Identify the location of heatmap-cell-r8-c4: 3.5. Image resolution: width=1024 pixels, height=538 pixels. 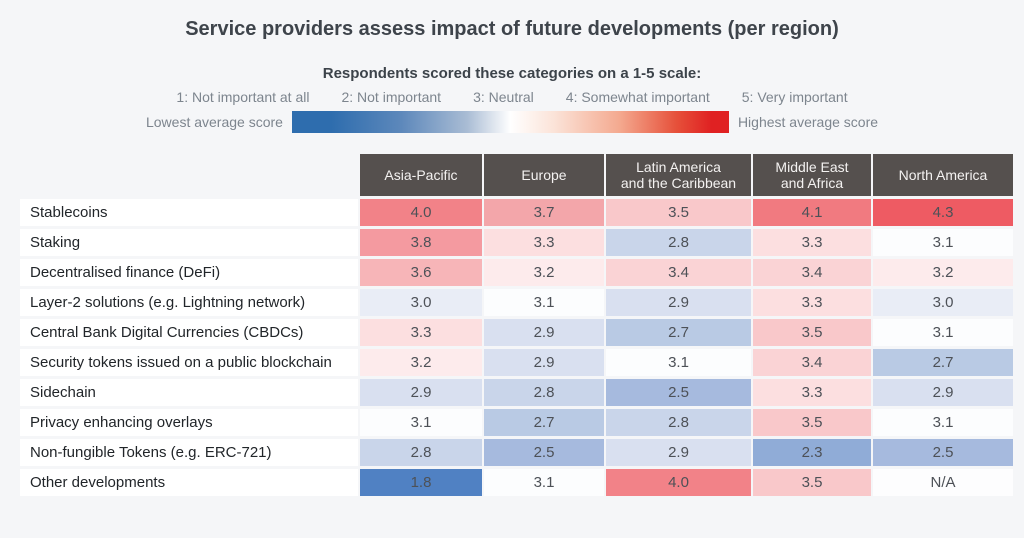
(812, 422).